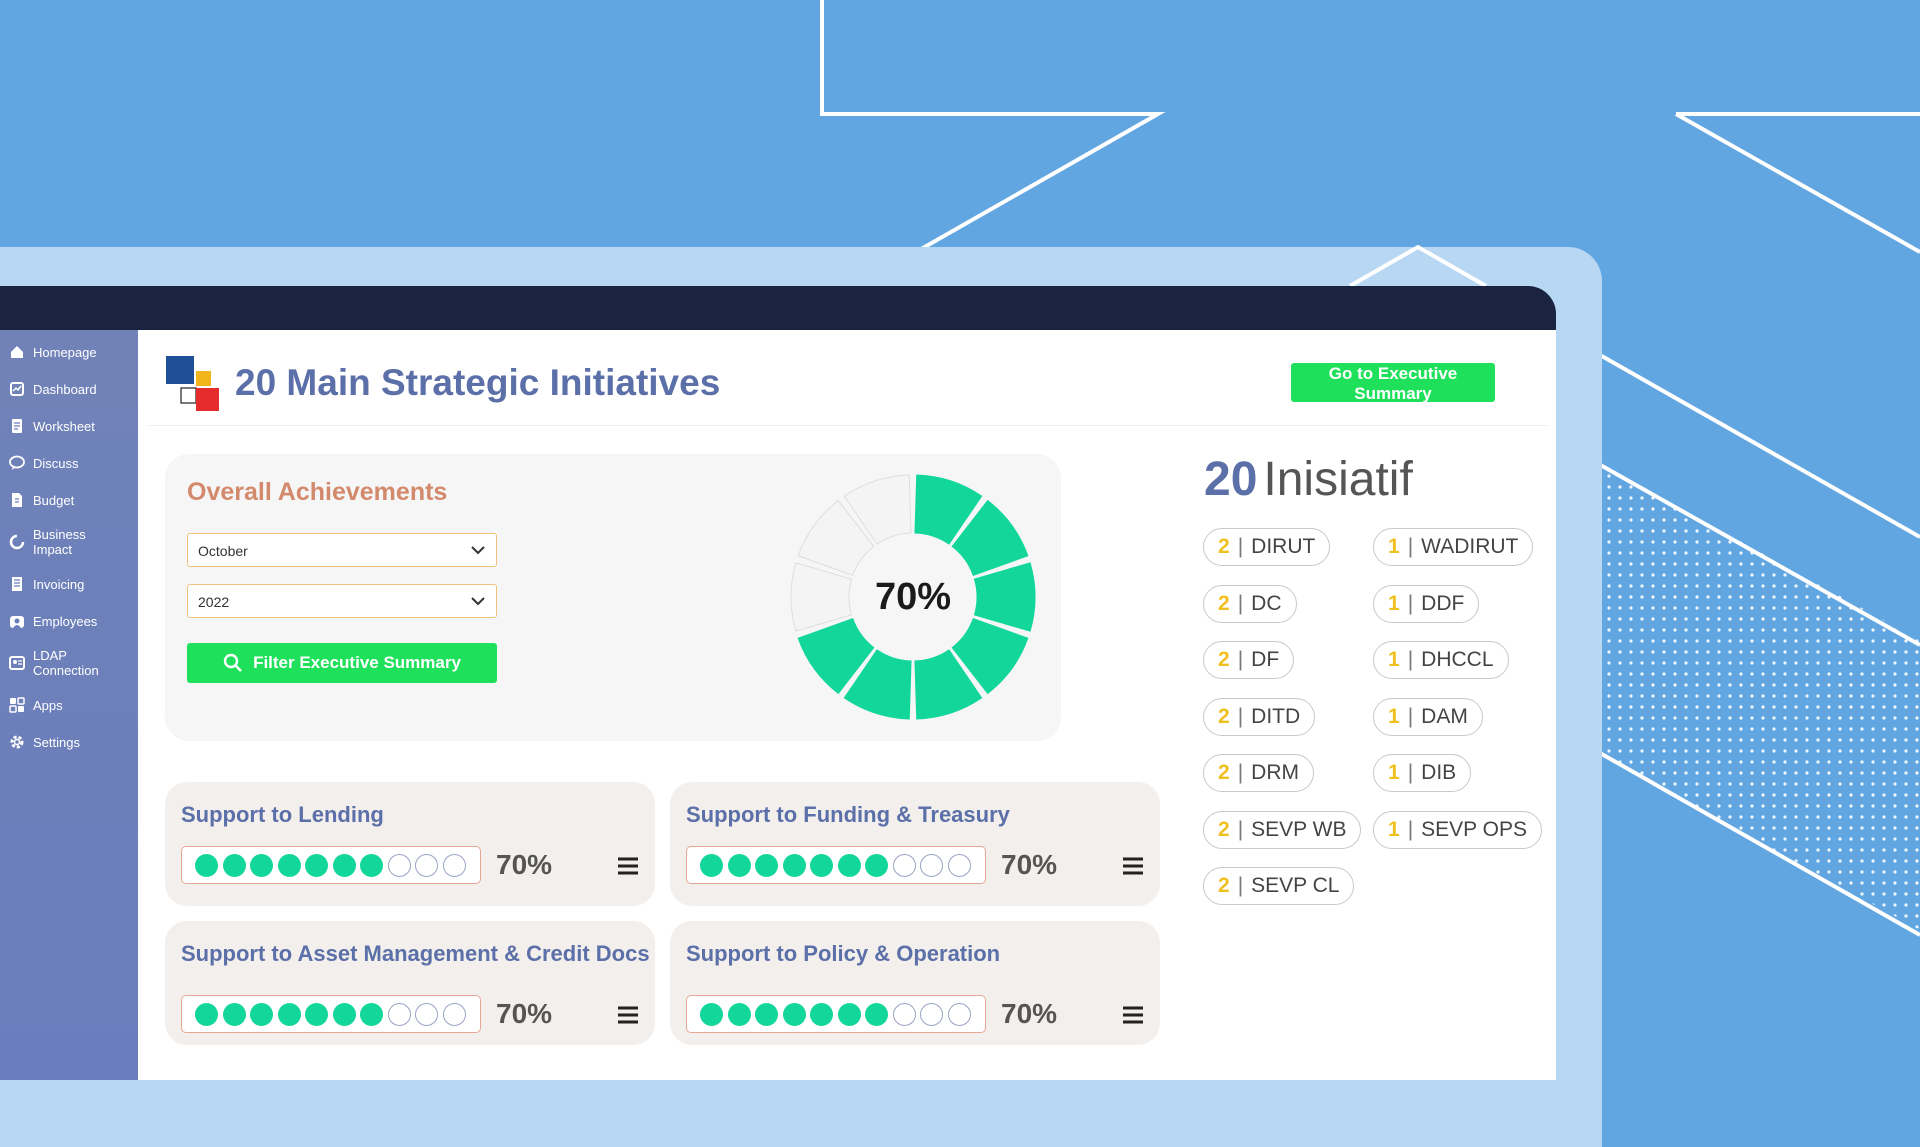  I want to click on sidebar-item-apps: Apps, so click(69, 705).